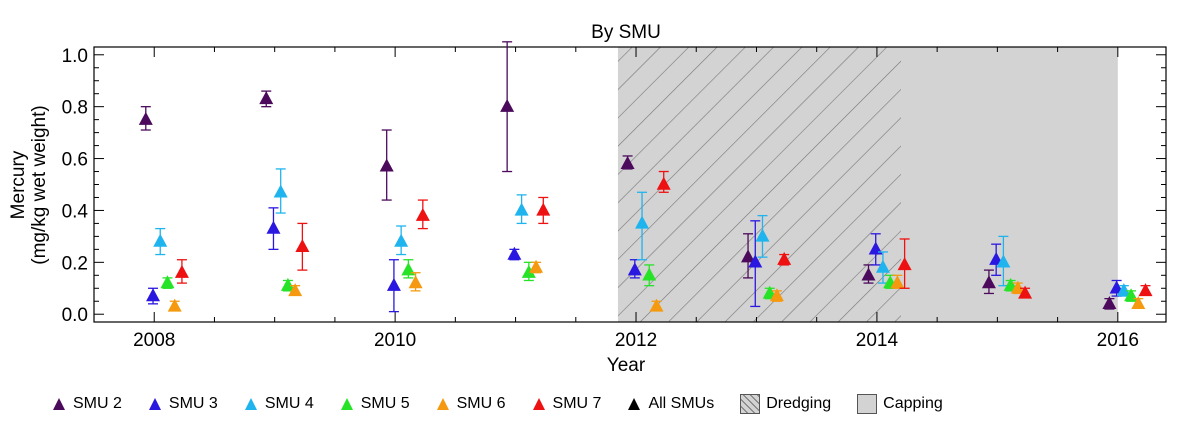  I want to click on x-axis-label: Year, so click(626, 365).